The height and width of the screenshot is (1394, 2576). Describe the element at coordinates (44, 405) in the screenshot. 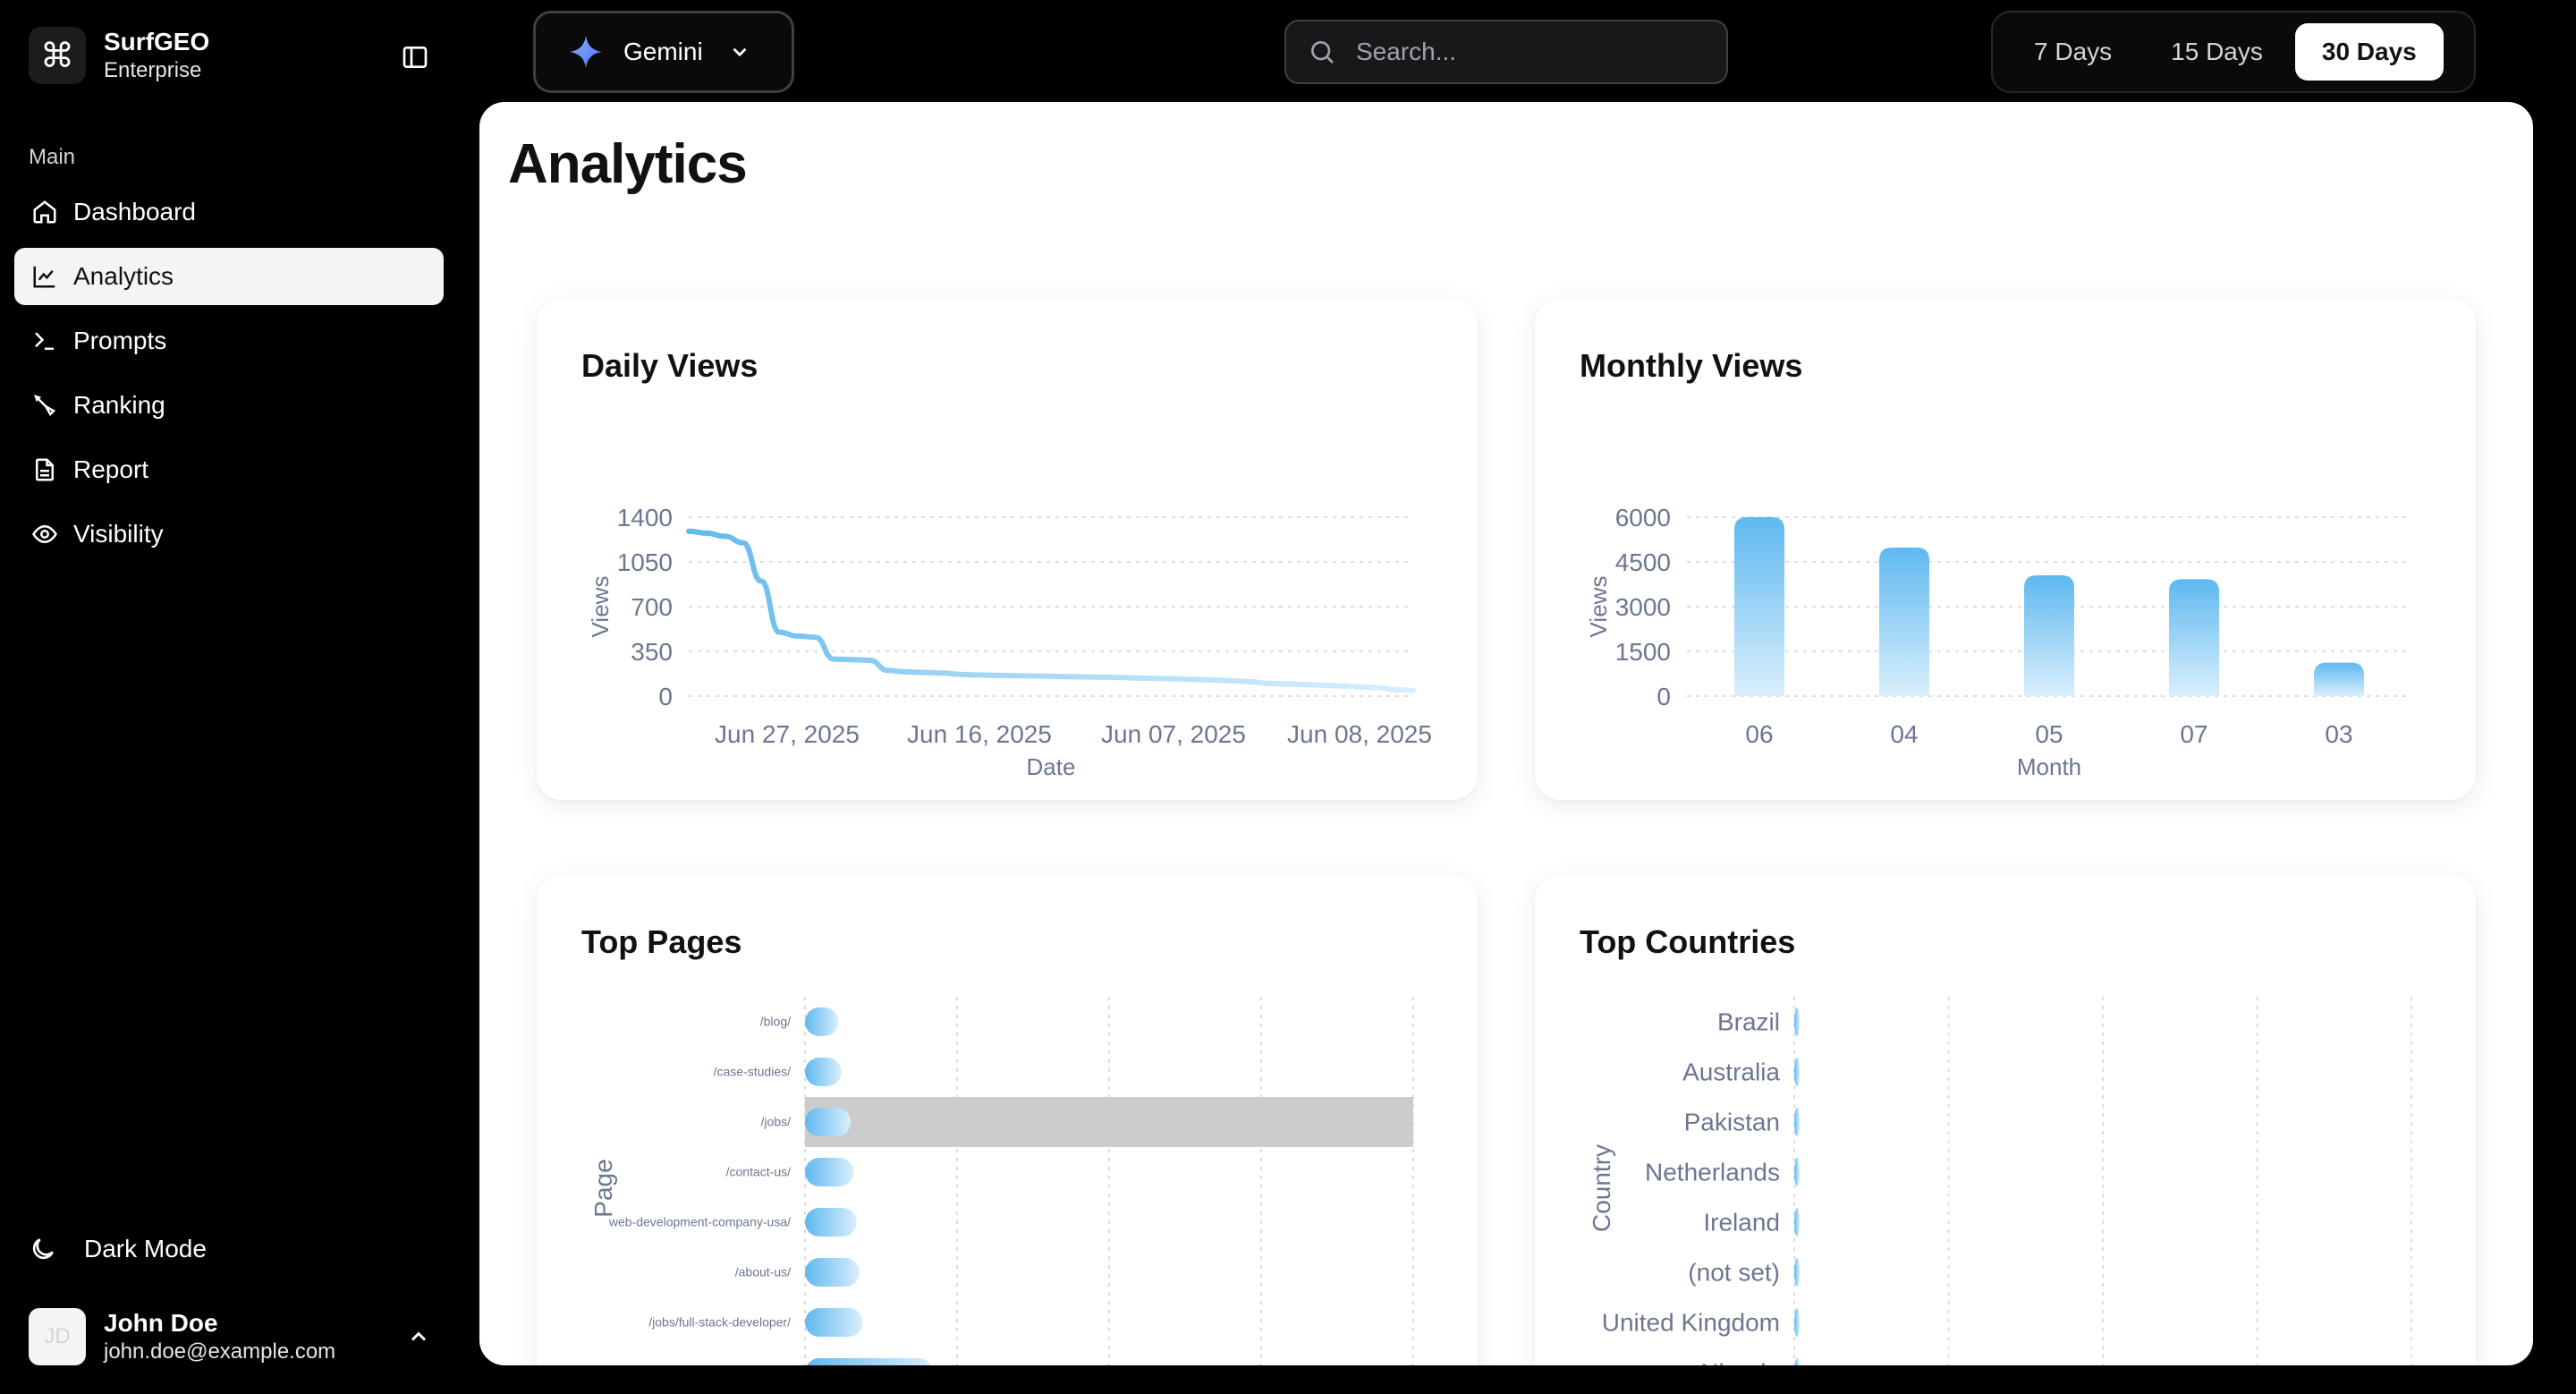

I see `pen-icon` at that location.